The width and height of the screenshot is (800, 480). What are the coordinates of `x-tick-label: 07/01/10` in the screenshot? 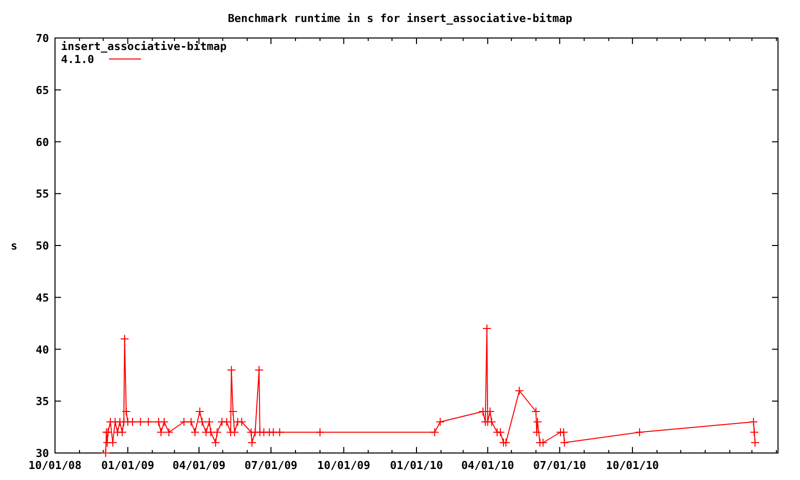 It's located at (559, 465).